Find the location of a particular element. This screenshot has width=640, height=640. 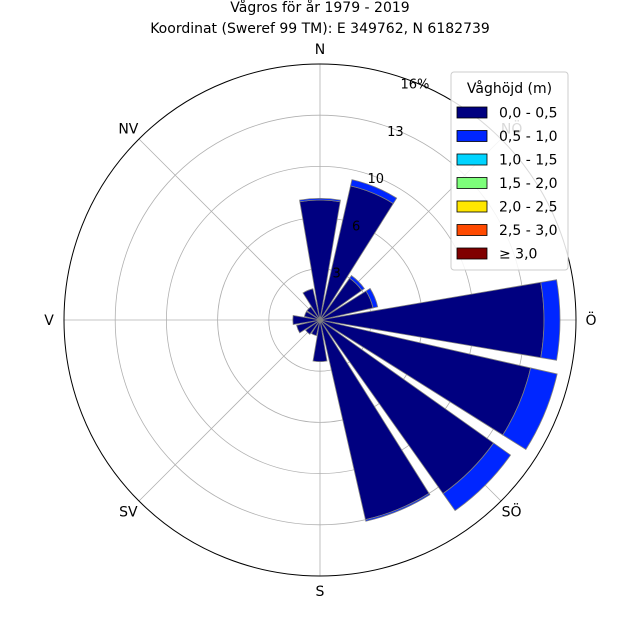

direction-label: SV is located at coordinates (128, 513).